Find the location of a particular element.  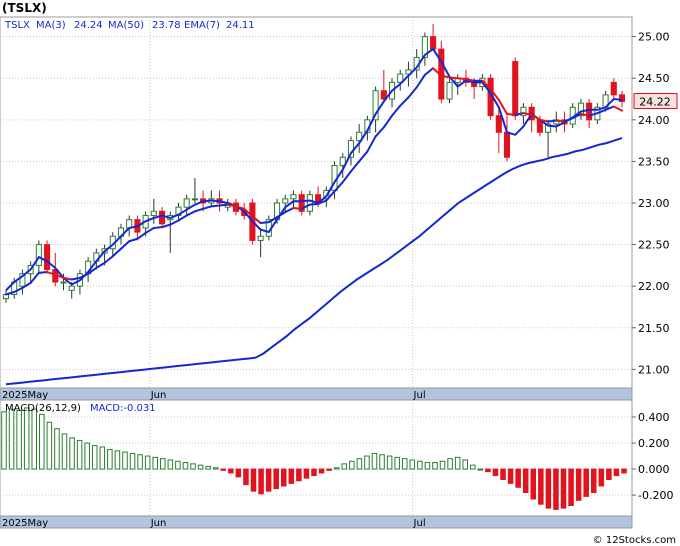

macd-legend: MACD(26,12,9) MACD:-0.031 is located at coordinates (80, 408).